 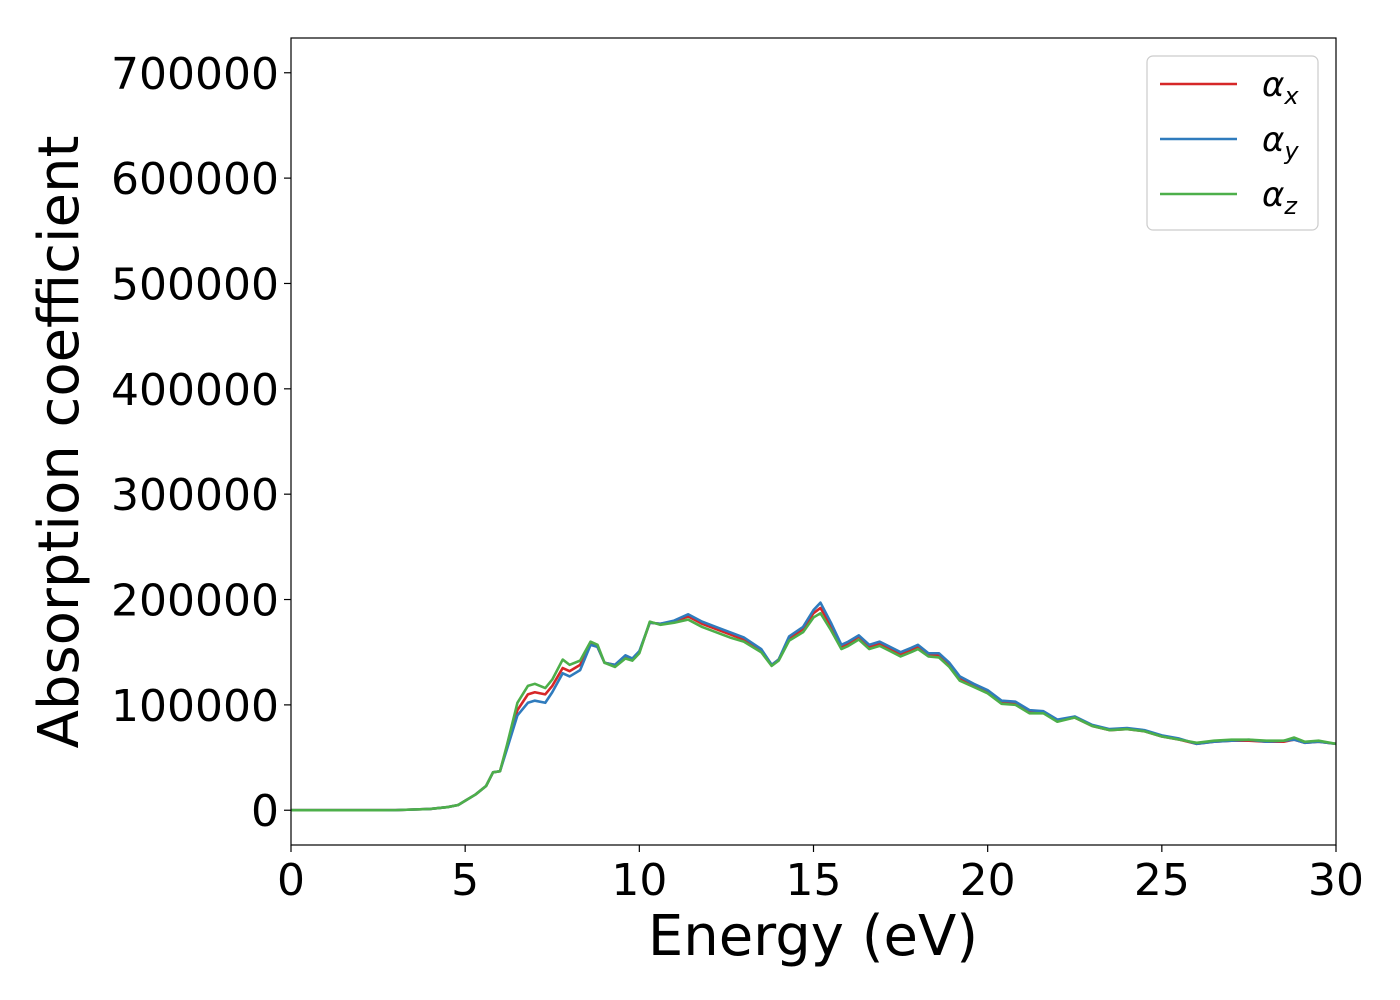 What do you see at coordinates (1336, 880) in the screenshot?
I see `x-tick-label: 30` at bounding box center [1336, 880].